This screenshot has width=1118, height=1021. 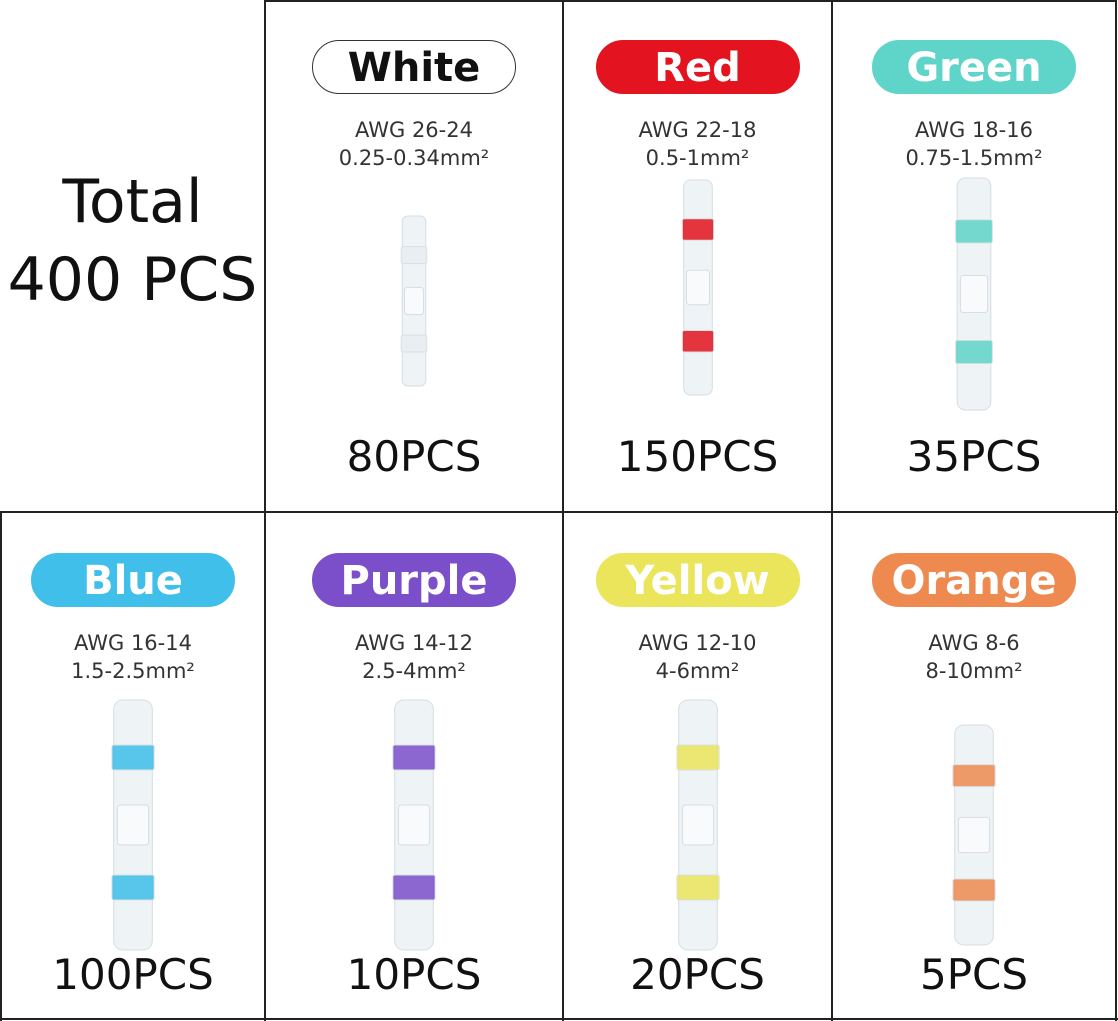 I want to click on awg-range: AWG 26-24, so click(x=414, y=130).